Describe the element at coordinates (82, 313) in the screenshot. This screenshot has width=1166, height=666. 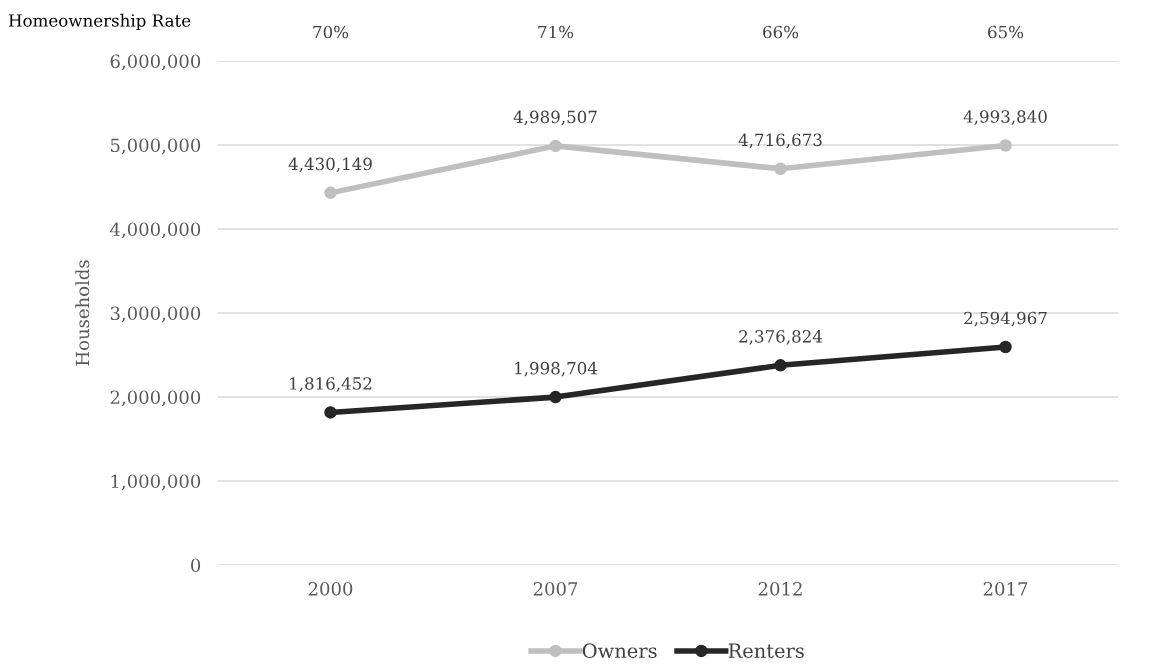
I see `y-axis-title: Households` at that location.